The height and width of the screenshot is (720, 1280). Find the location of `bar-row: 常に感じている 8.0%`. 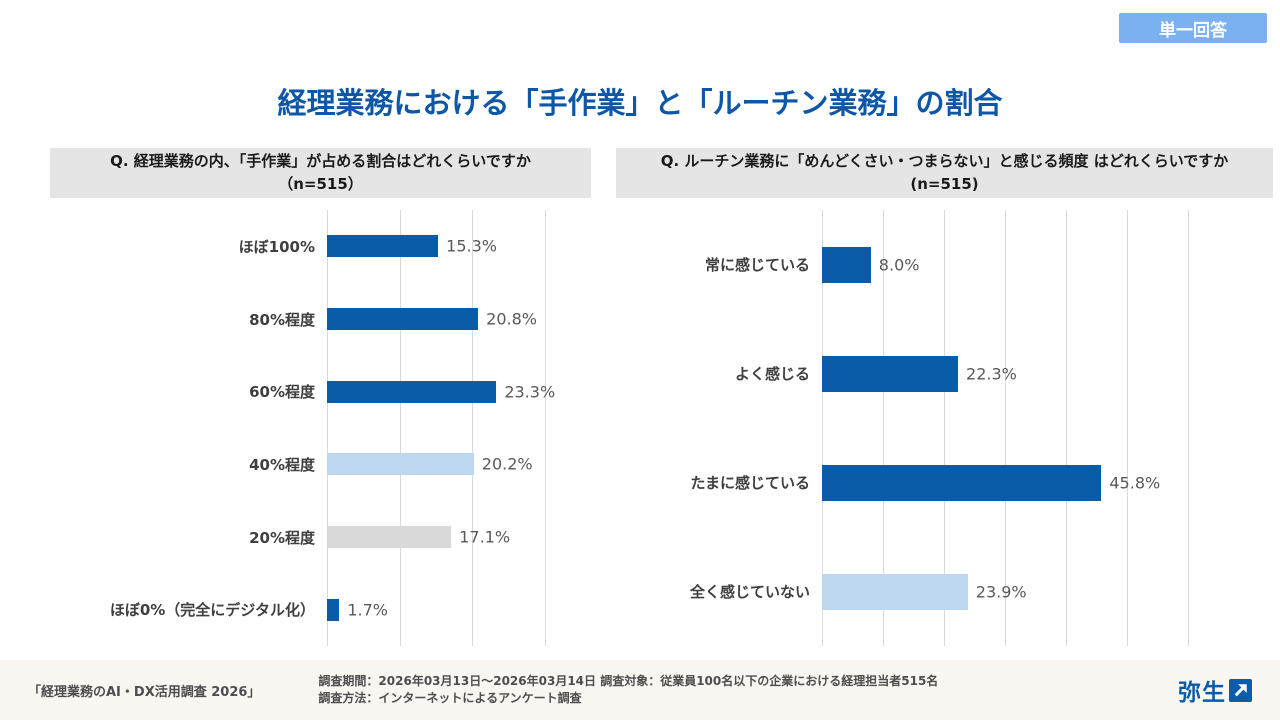

bar-row: 常に感じている 8.0% is located at coordinates (902, 264).